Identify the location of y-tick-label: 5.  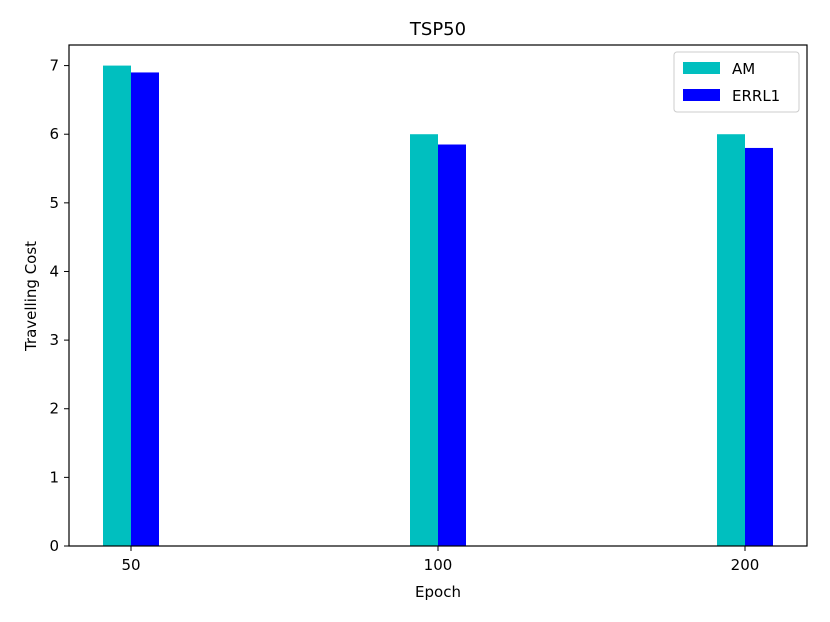
(54, 203).